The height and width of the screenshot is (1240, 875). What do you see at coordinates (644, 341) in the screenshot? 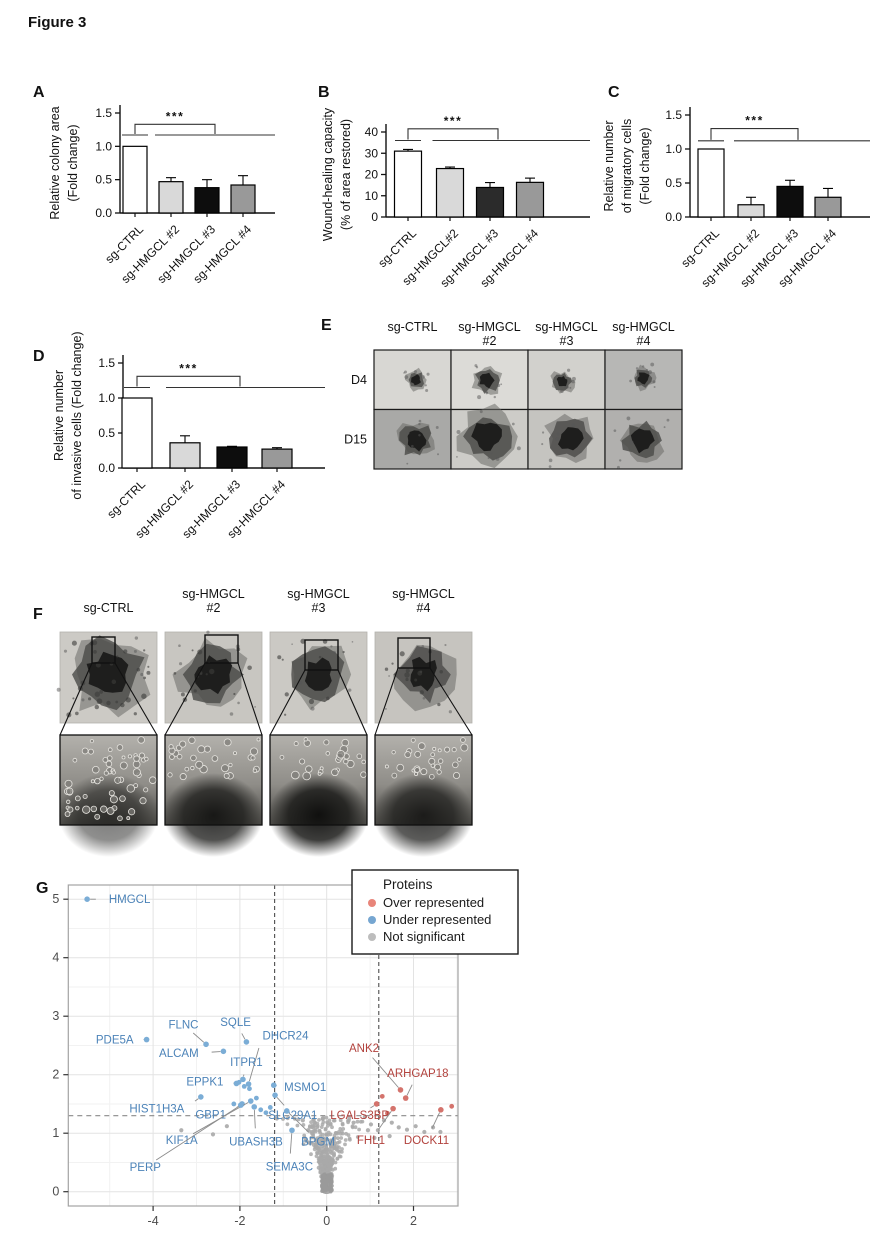
I see `e-column-header: #4` at bounding box center [644, 341].